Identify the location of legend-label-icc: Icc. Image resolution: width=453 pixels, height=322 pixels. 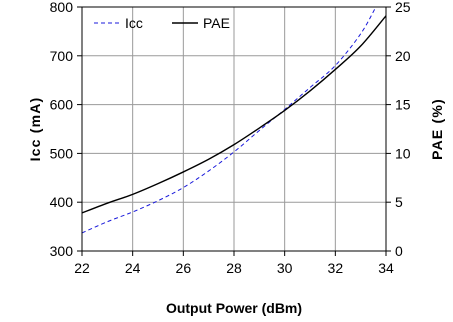
(134, 23).